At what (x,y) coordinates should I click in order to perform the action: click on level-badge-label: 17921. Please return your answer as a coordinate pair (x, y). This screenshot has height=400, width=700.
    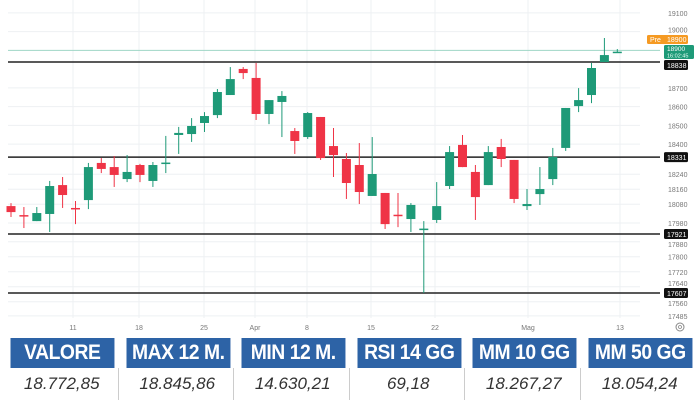
    Looking at the image, I should click on (677, 235).